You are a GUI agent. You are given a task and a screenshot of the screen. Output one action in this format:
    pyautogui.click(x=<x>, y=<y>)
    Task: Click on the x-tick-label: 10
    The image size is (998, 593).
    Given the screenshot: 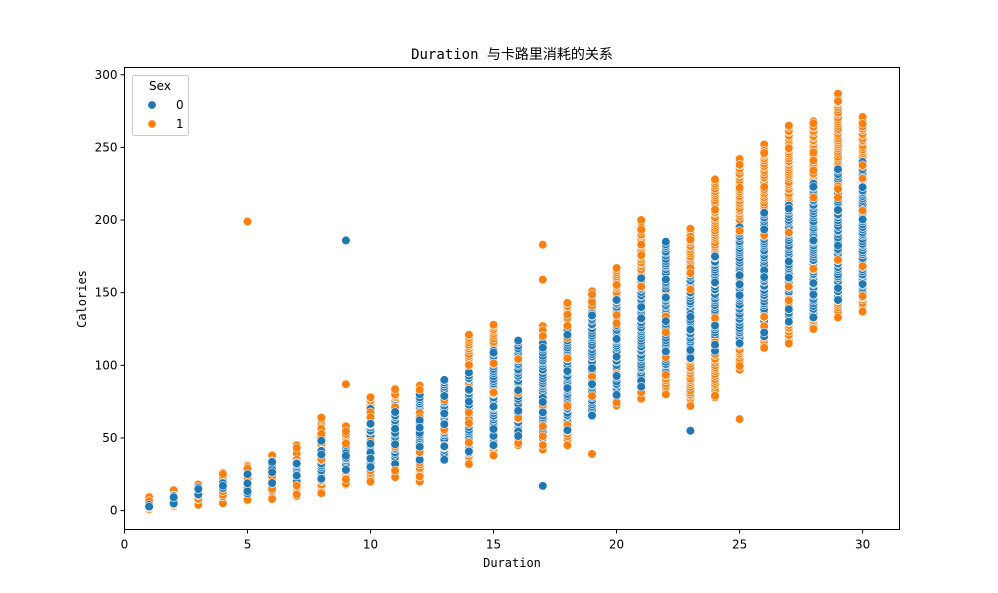 What is the action you would take?
    pyautogui.click(x=370, y=545)
    